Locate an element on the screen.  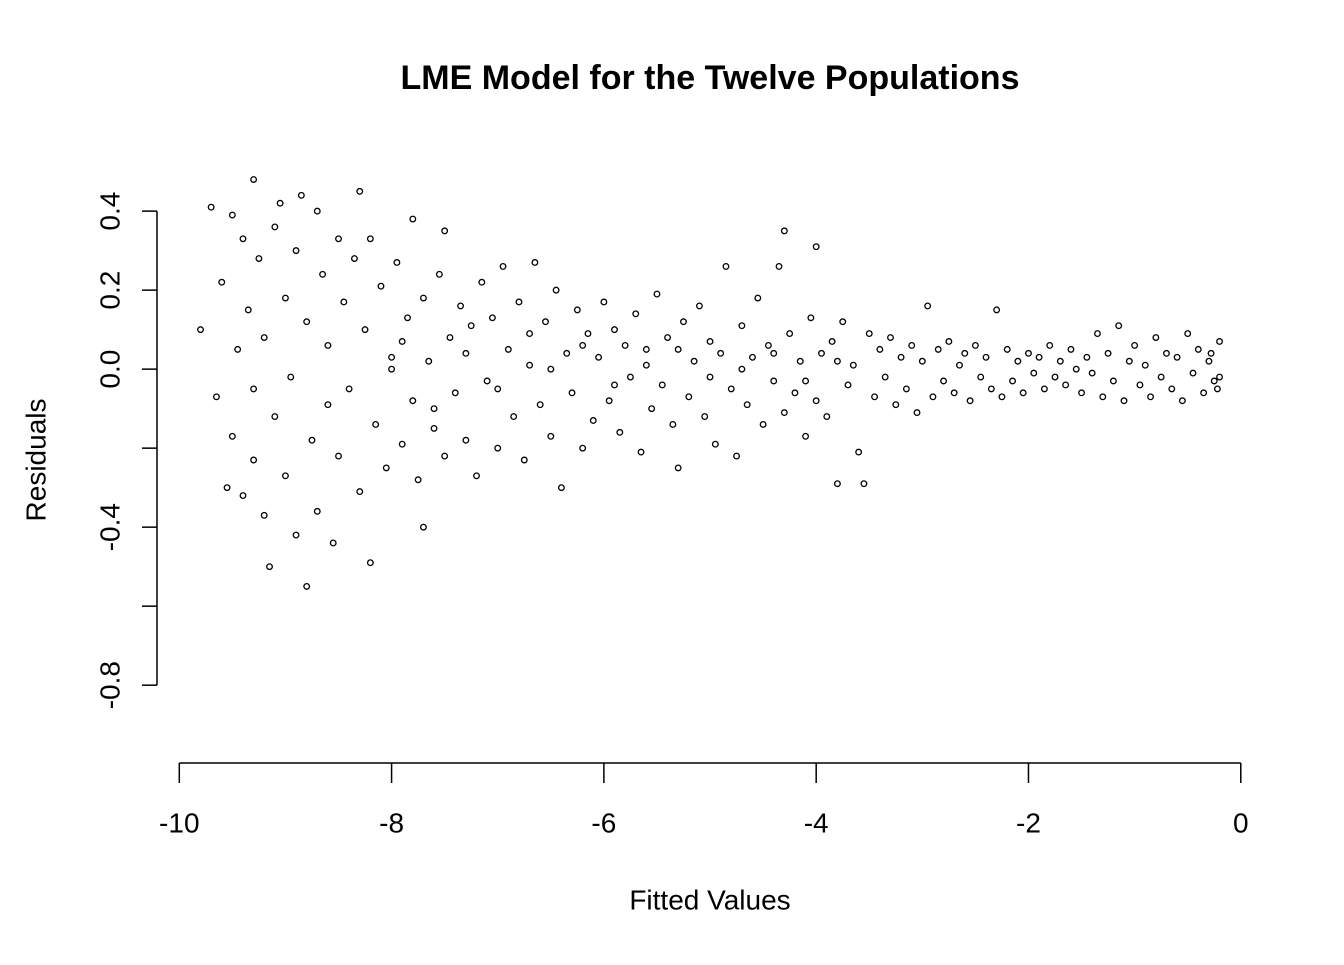
y-tick-label: -0.8 is located at coordinates (109, 685).